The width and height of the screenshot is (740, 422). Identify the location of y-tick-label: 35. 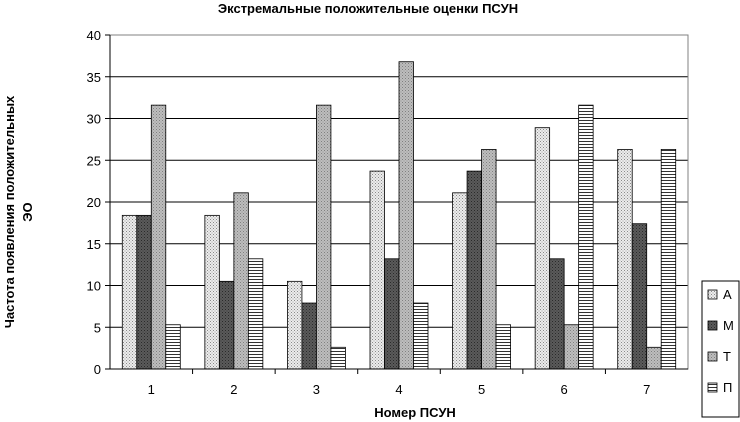
(94, 77).